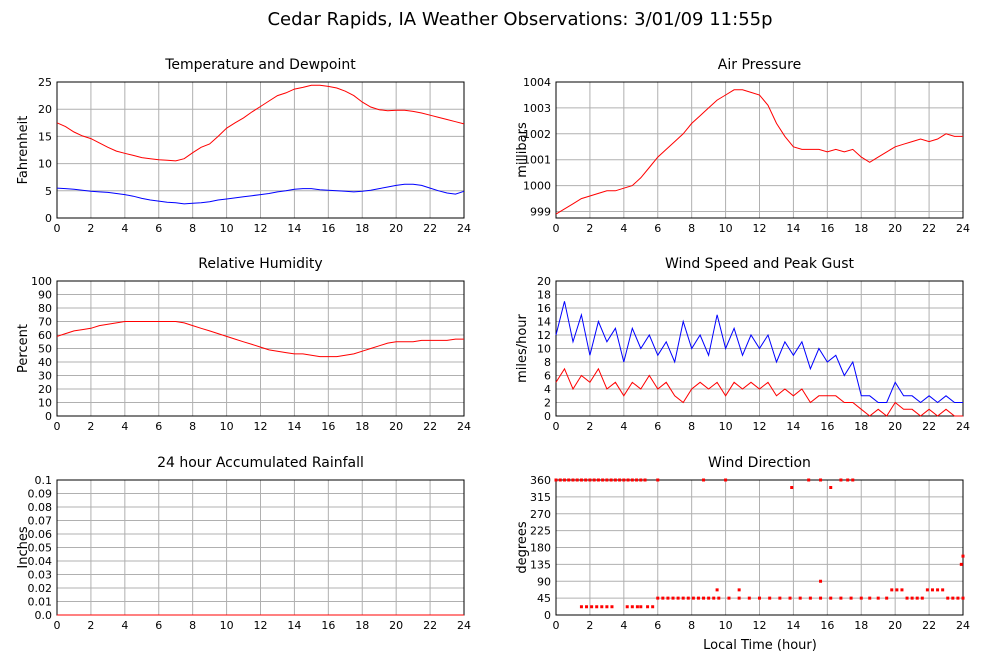 Image resolution: width=999 pixels, height=659 pixels. I want to click on y-tick-label-wind-10: 20, so click(544, 281).